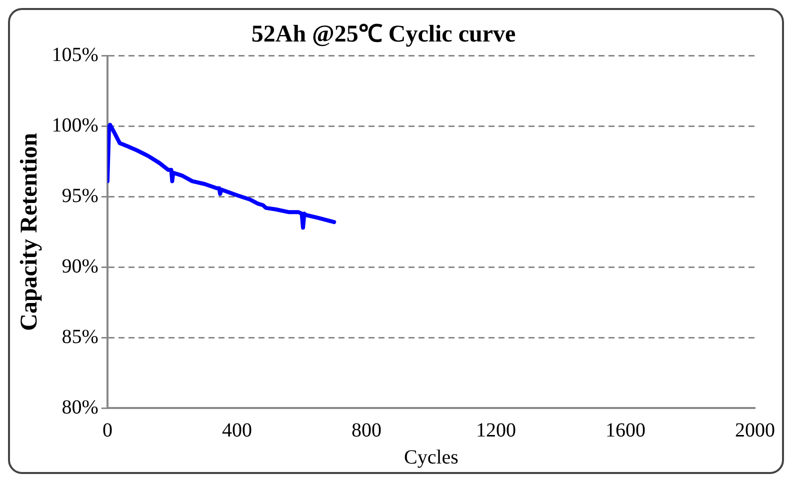 This screenshot has height=488, width=800. I want to click on y-tick-label: 100%, so click(75, 125).